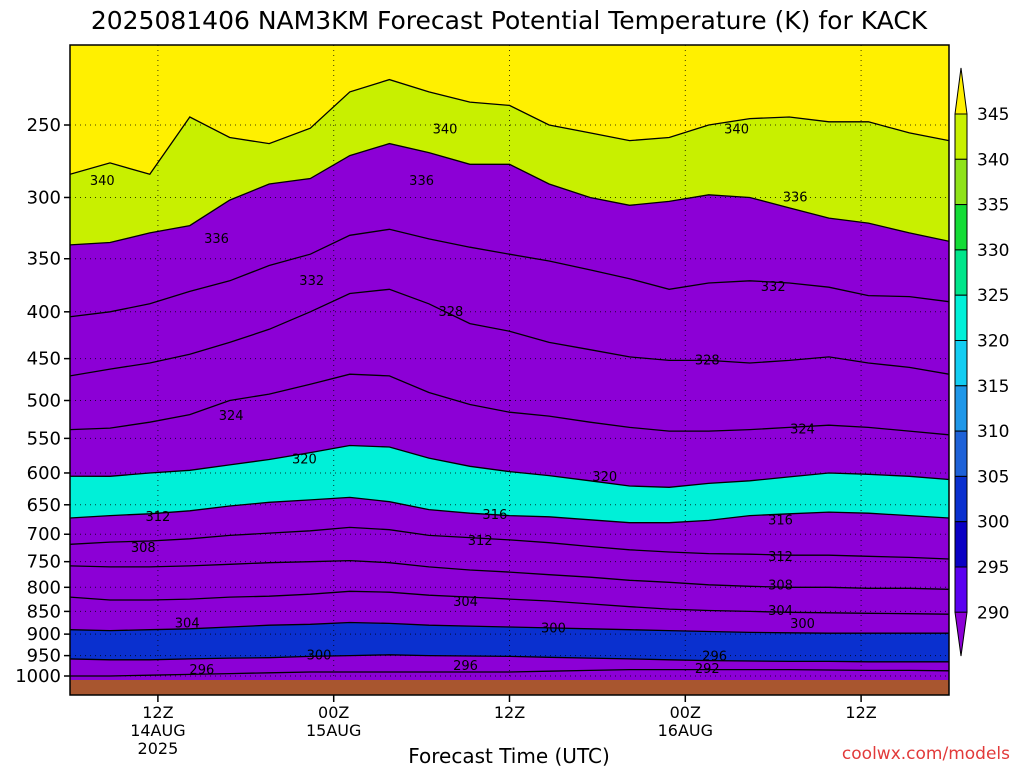  I want to click on colorbar-label: 310, so click(993, 432).